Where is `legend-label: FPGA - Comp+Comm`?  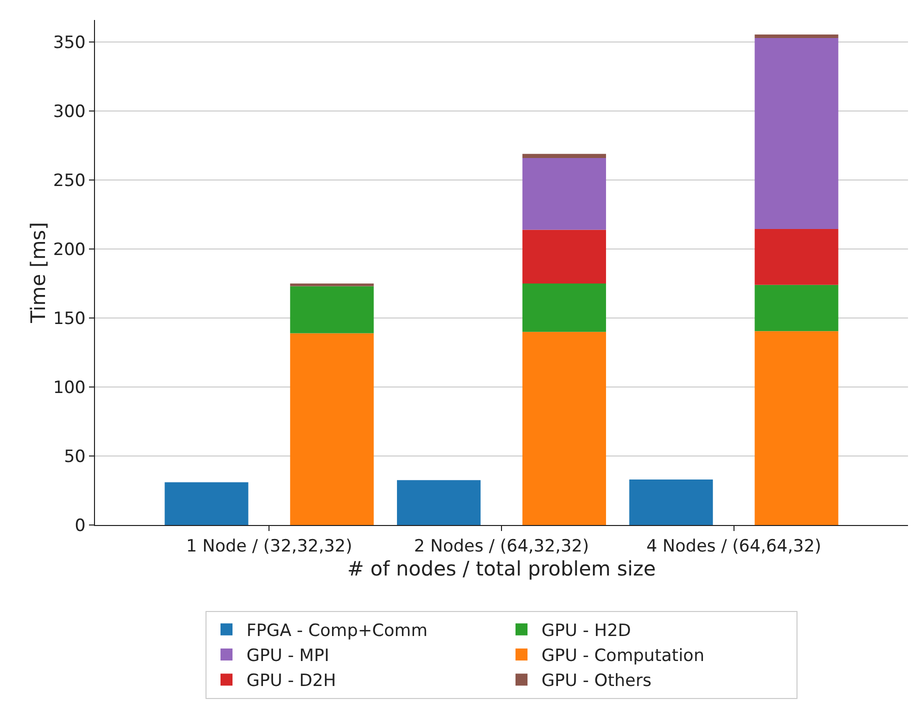 legend-label: FPGA - Comp+Comm is located at coordinates (337, 631).